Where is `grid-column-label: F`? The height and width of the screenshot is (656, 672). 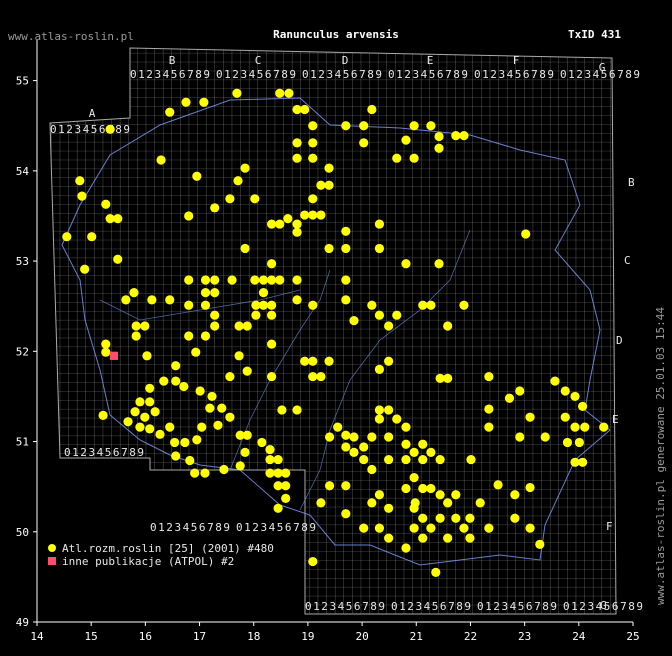
grid-column-label: F is located at coordinates (516, 60).